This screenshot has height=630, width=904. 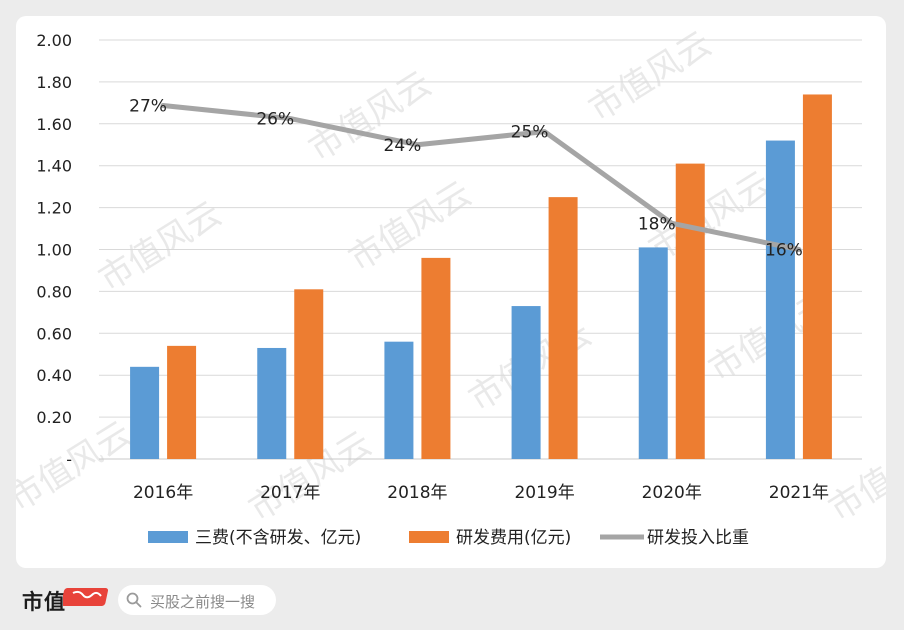 What do you see at coordinates (148, 106) in the screenshot?
I see `line-data-label: 27%` at bounding box center [148, 106].